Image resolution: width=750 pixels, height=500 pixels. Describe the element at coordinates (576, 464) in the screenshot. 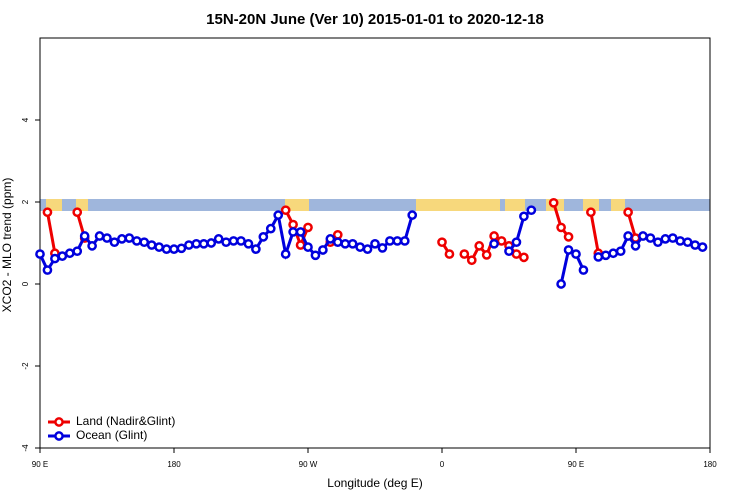

I see `x-tick-label: 90 E` at that location.